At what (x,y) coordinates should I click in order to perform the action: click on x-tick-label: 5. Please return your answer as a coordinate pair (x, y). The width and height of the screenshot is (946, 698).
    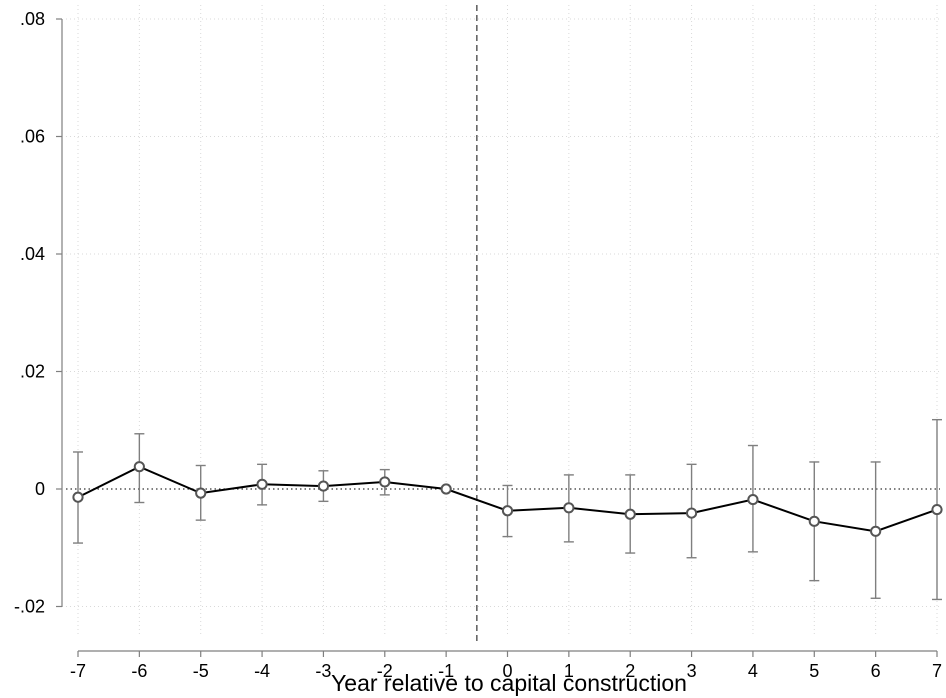
    Looking at the image, I should click on (814, 671).